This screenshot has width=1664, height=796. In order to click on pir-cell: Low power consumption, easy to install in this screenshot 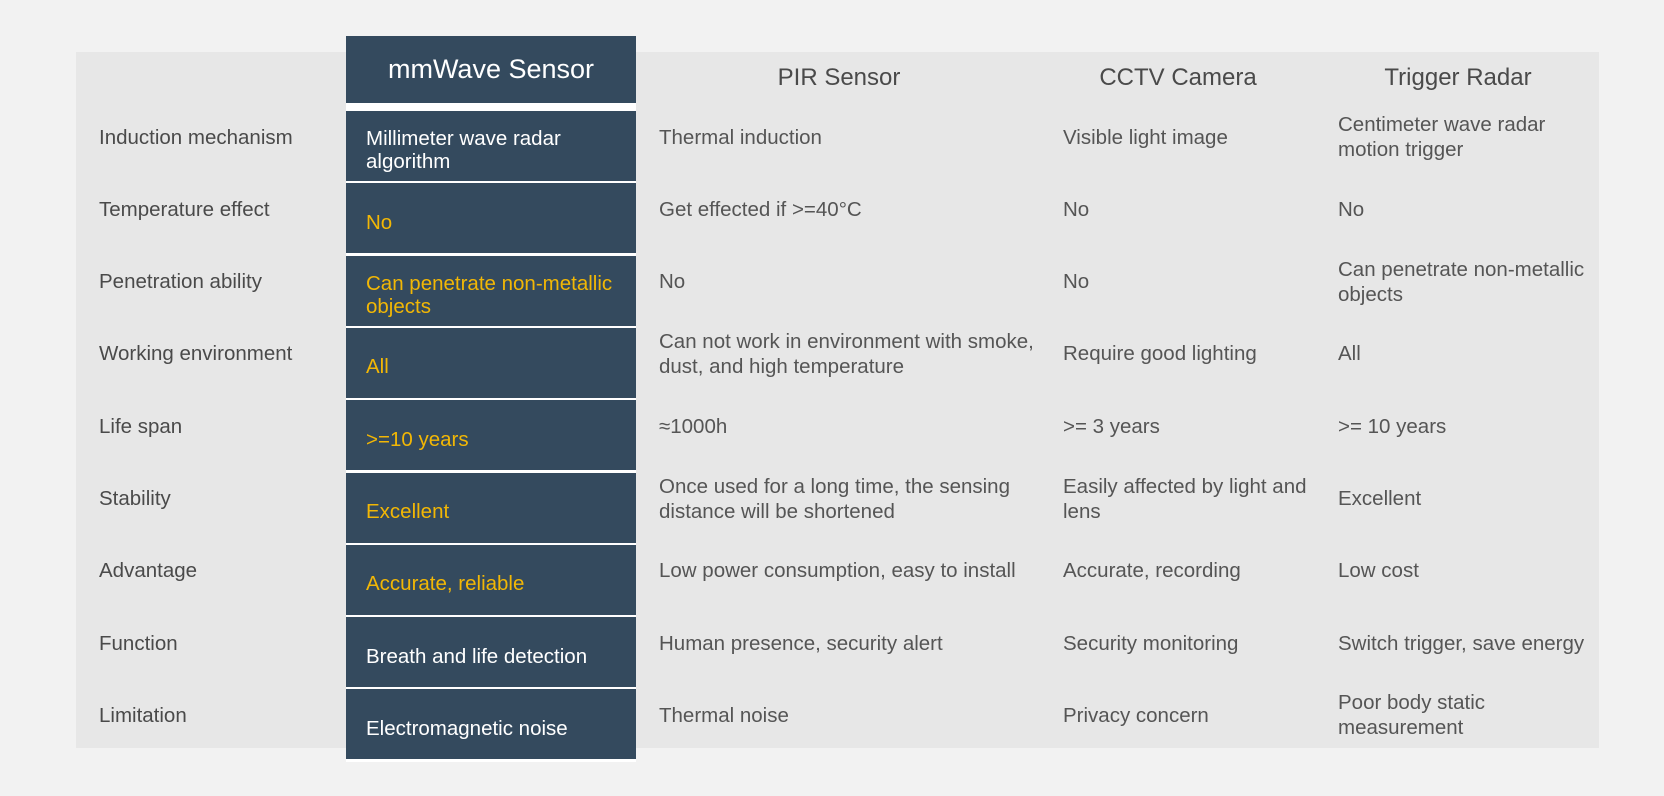, I will do `click(837, 571)`.